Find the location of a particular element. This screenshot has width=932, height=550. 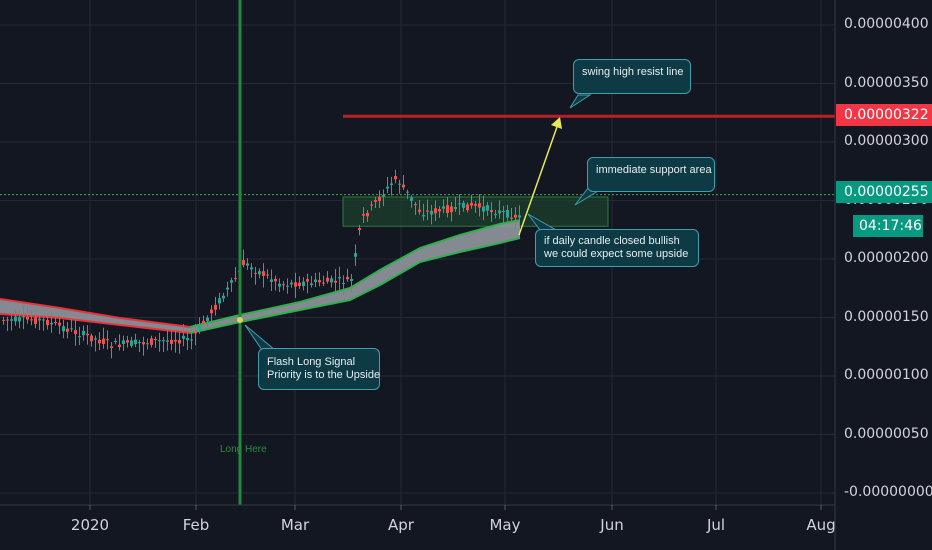

y-tick-label: 0.00000150 is located at coordinates (886, 316).